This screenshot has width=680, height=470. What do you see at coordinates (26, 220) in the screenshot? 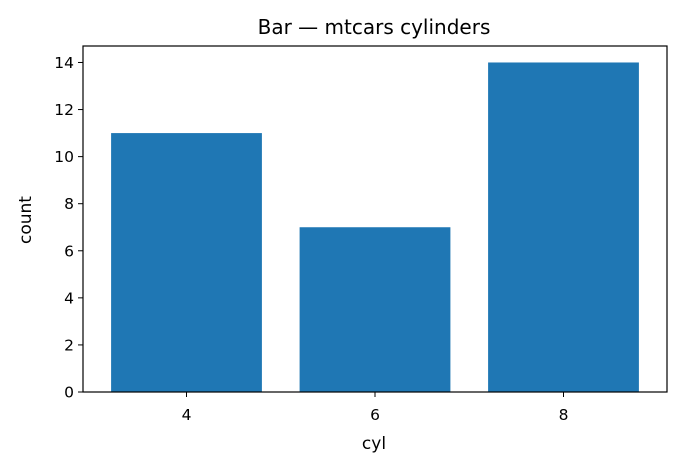
I see `y-axis-label: count` at bounding box center [26, 220].